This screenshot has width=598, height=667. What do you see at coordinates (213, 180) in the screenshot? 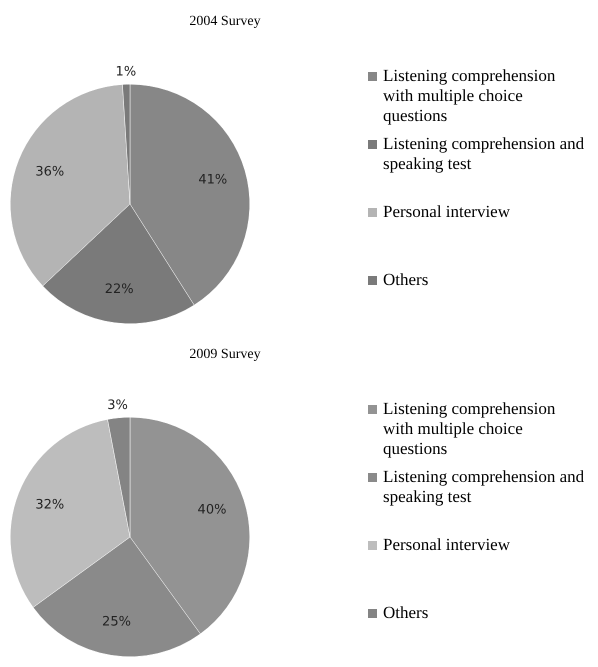
I see `data-label: 41%` at bounding box center [213, 180].